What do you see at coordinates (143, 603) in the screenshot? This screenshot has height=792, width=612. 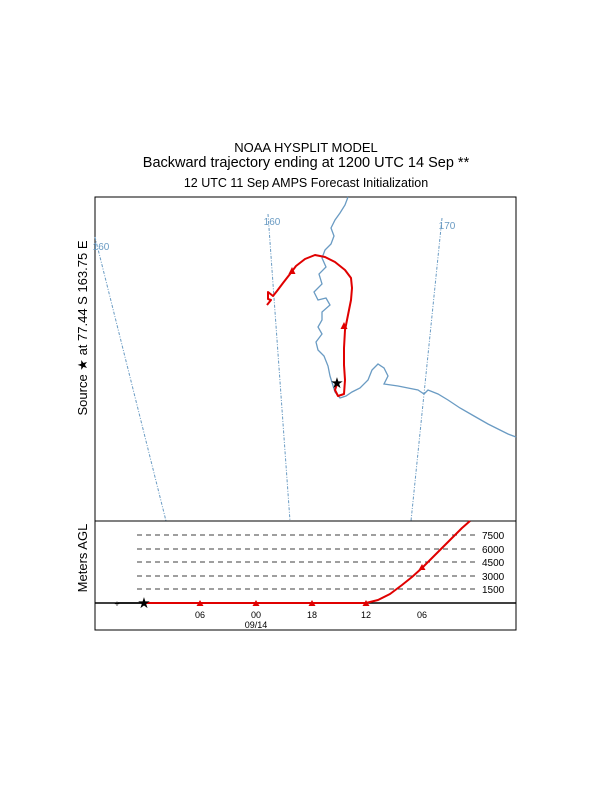 I see `profile-source-star-icon: ★` at bounding box center [143, 603].